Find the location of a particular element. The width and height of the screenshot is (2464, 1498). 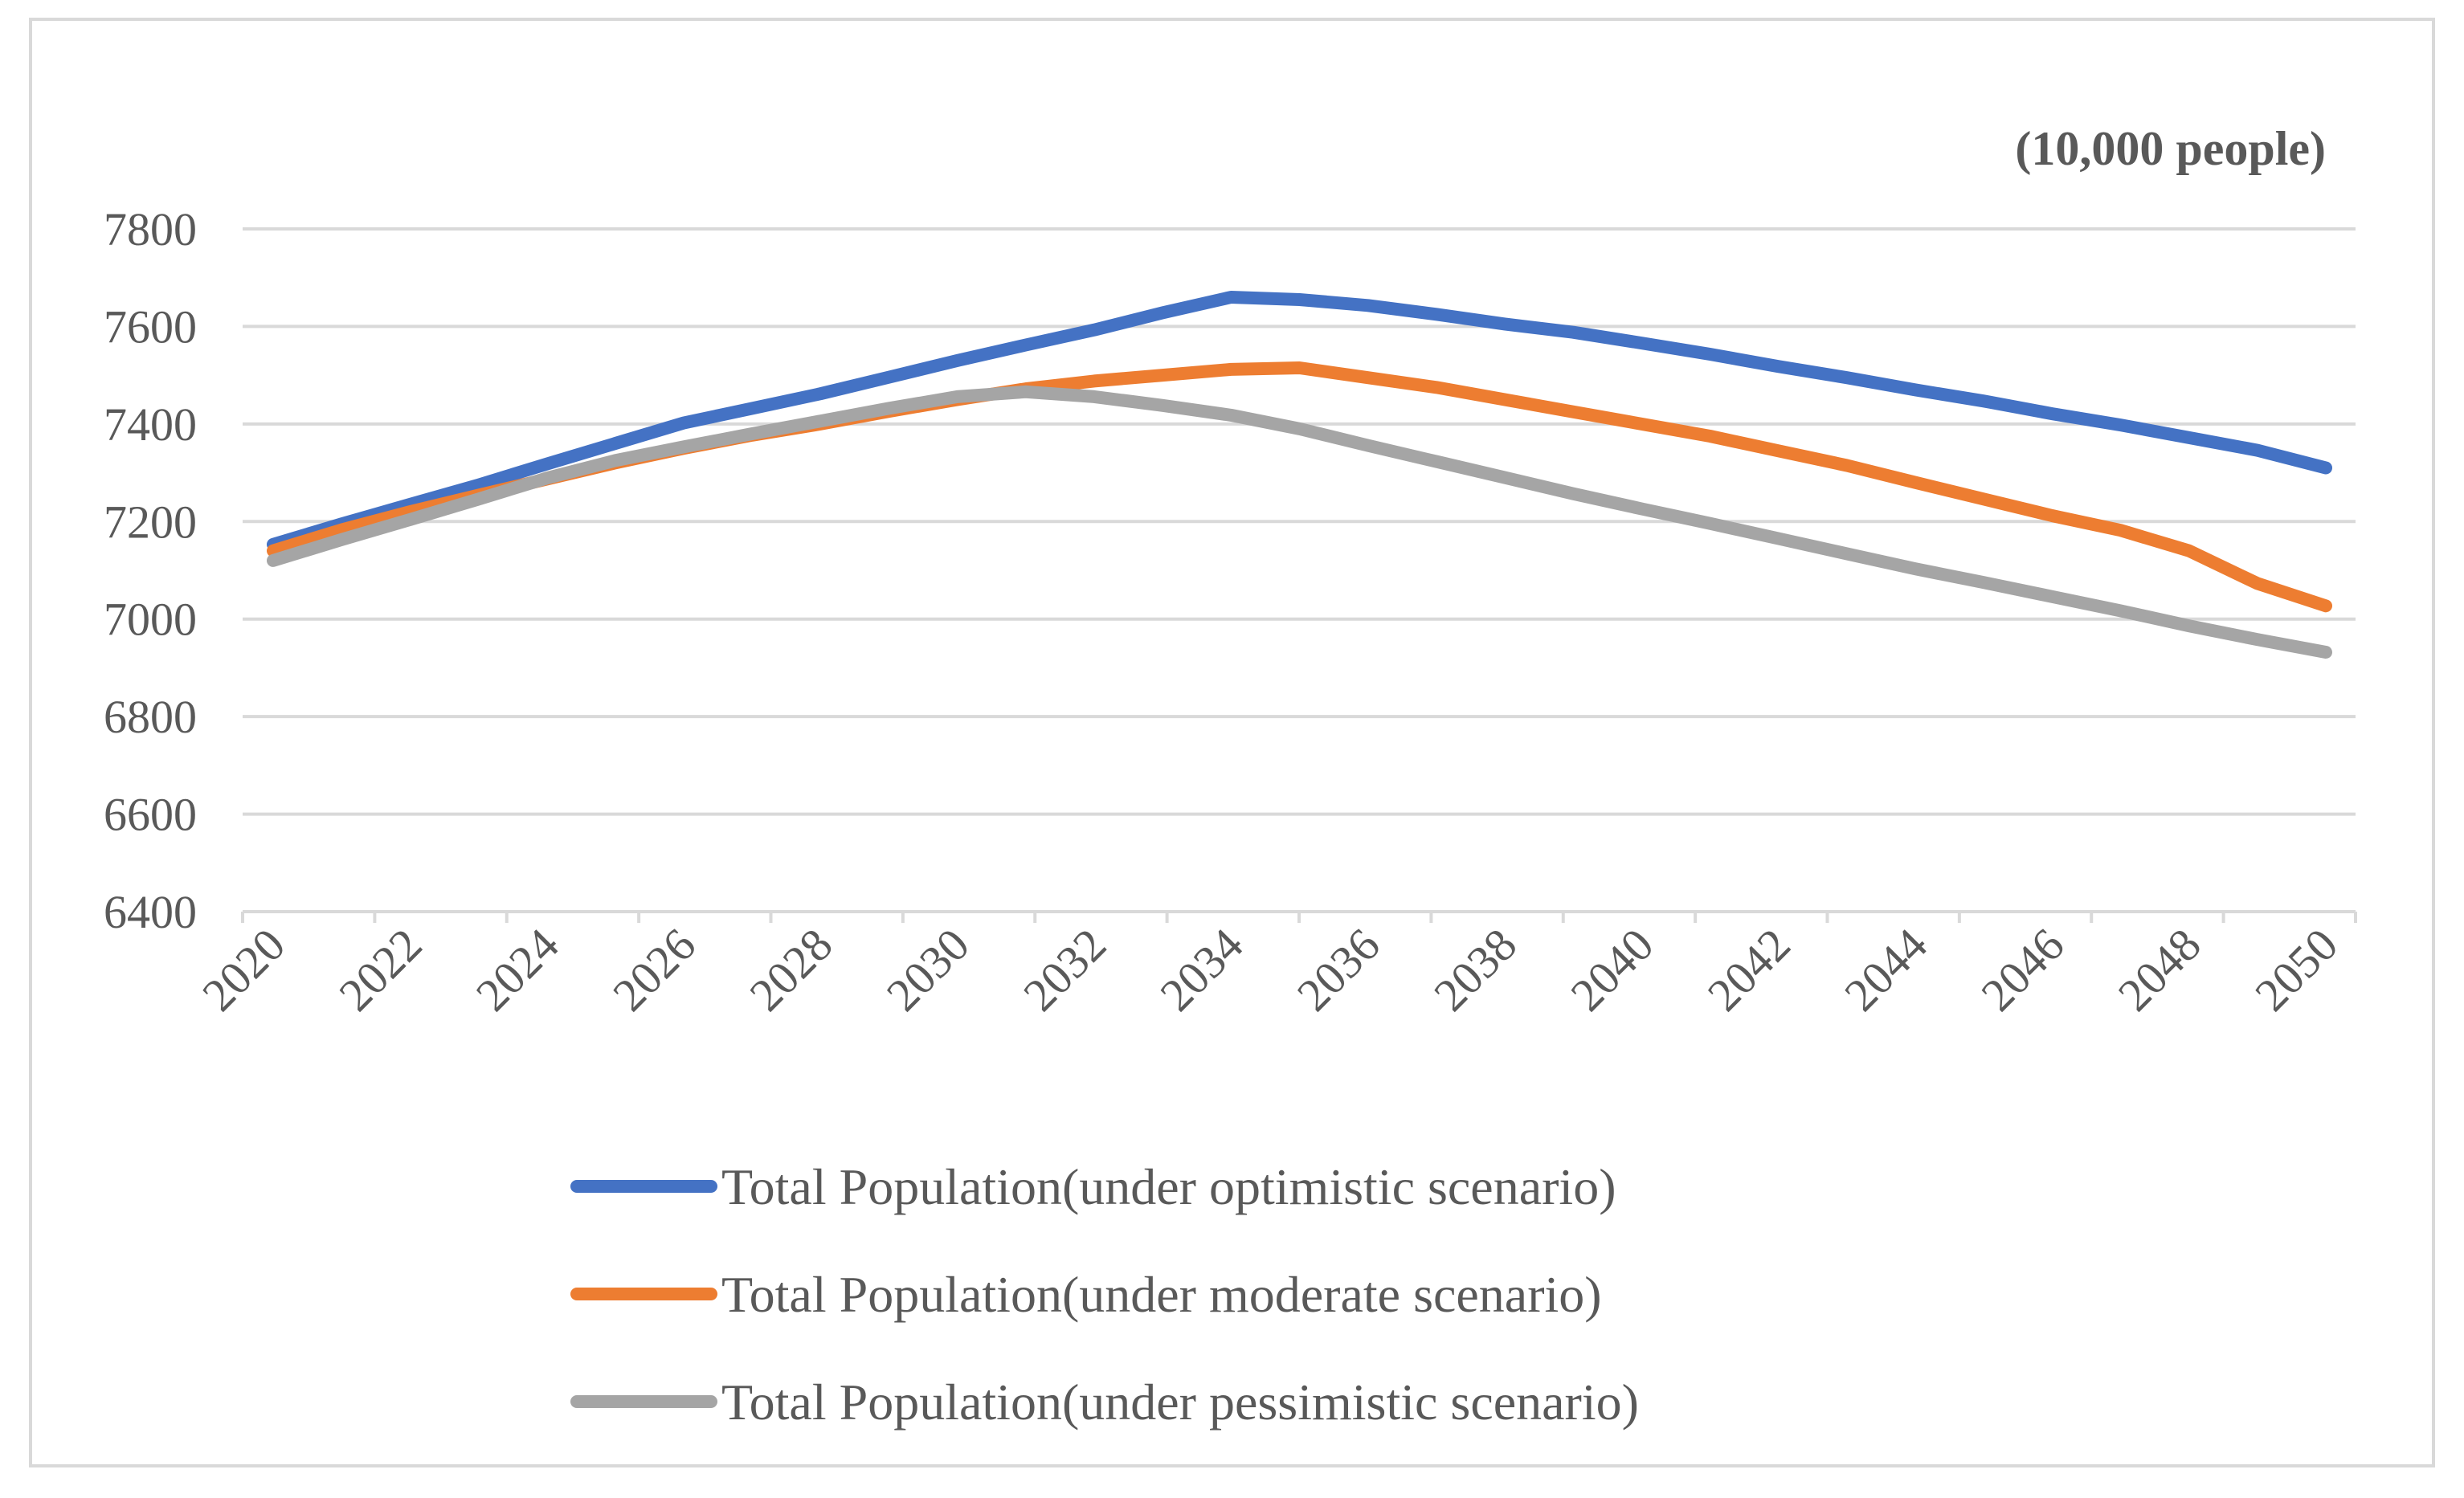

x-axis is located at coordinates (1299, 917).